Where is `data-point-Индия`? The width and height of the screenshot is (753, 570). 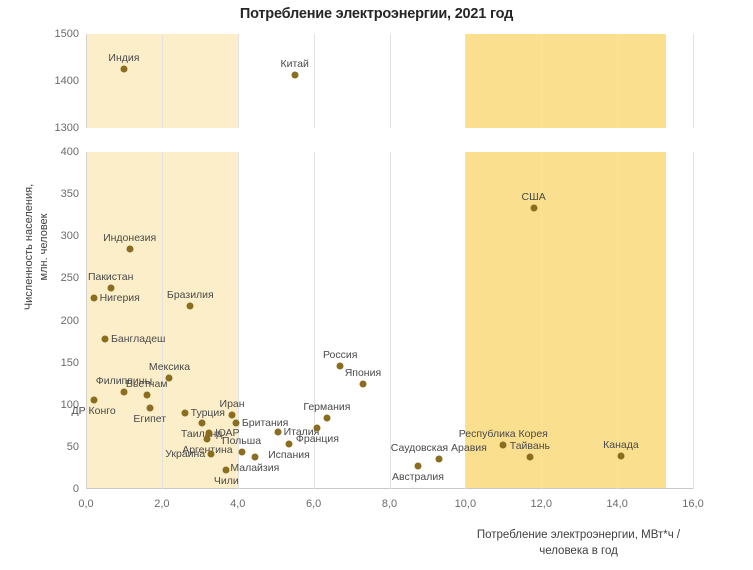 data-point-Индия is located at coordinates (124, 69).